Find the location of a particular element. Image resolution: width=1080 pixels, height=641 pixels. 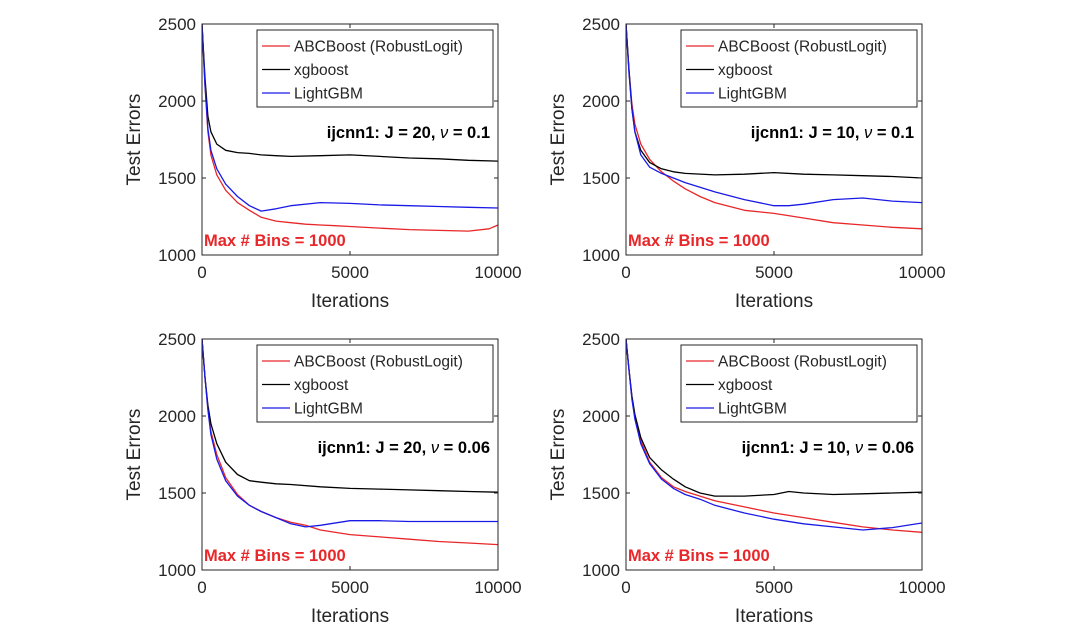

annotation-label: ijcnn1: J = 10, ν = 0.1 is located at coordinates (832, 133).